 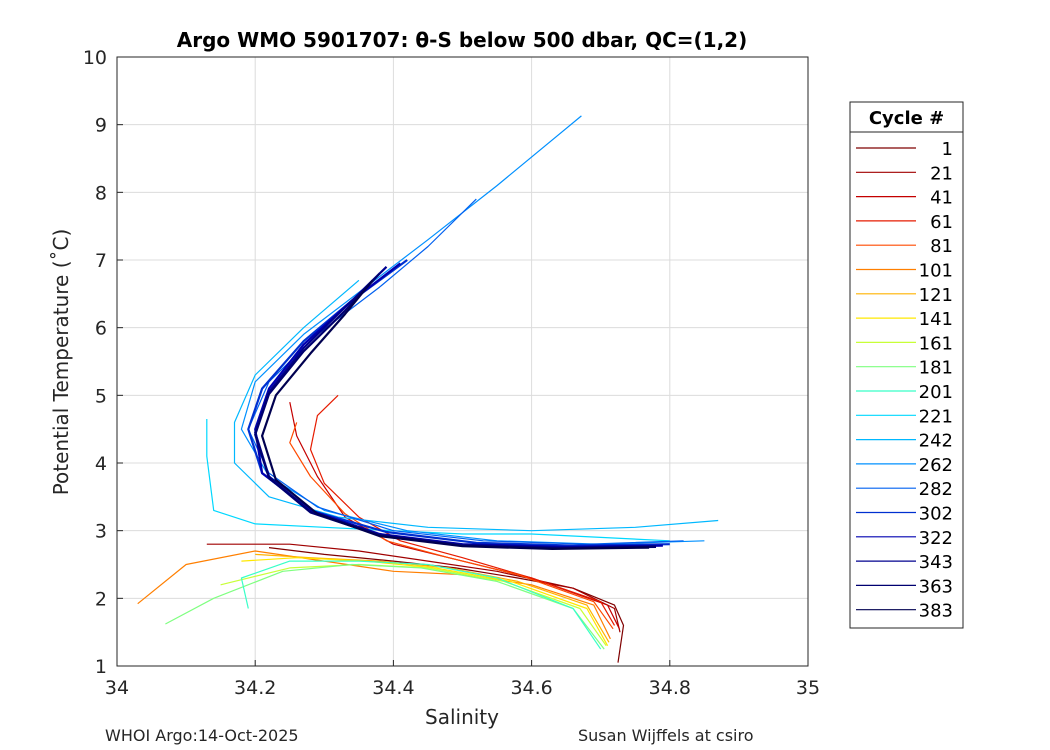 I want to click on legend-label-cycle-41: 41, so click(x=941, y=198).